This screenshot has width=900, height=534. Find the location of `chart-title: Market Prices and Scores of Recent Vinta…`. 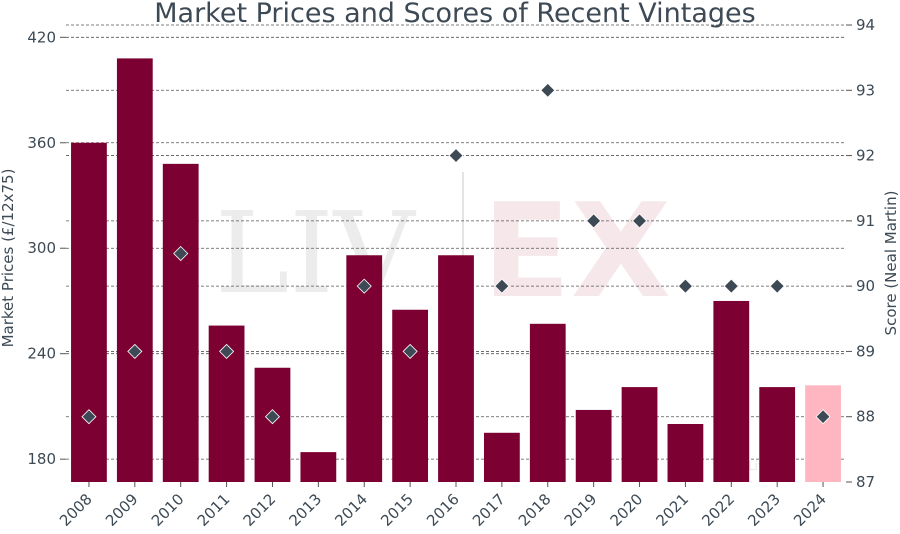

chart-title: Market Prices and Scores of Recent Vinta… is located at coordinates (455, 14).